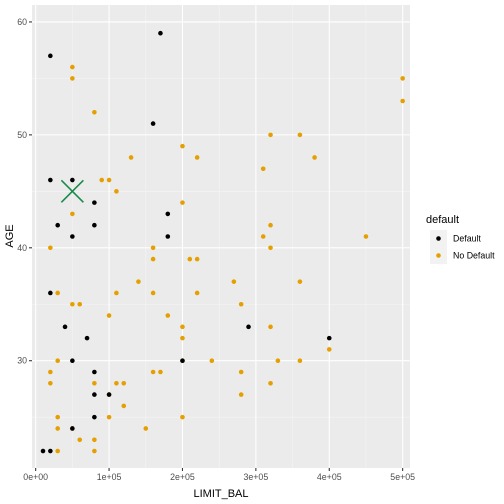 This screenshot has width=504, height=504. What do you see at coordinates (438, 238) in the screenshot?
I see `legend-marker-default` at bounding box center [438, 238].